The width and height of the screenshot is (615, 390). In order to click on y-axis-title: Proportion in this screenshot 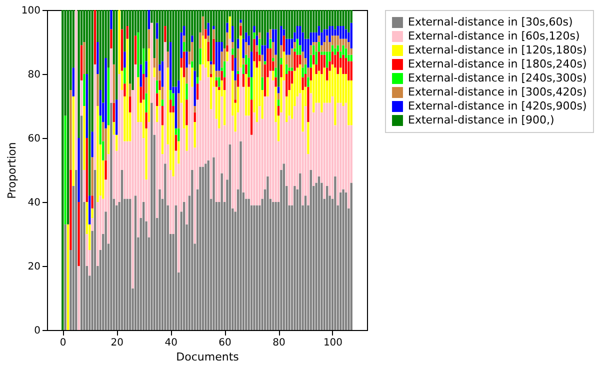, I will do `click(11, 170)`.